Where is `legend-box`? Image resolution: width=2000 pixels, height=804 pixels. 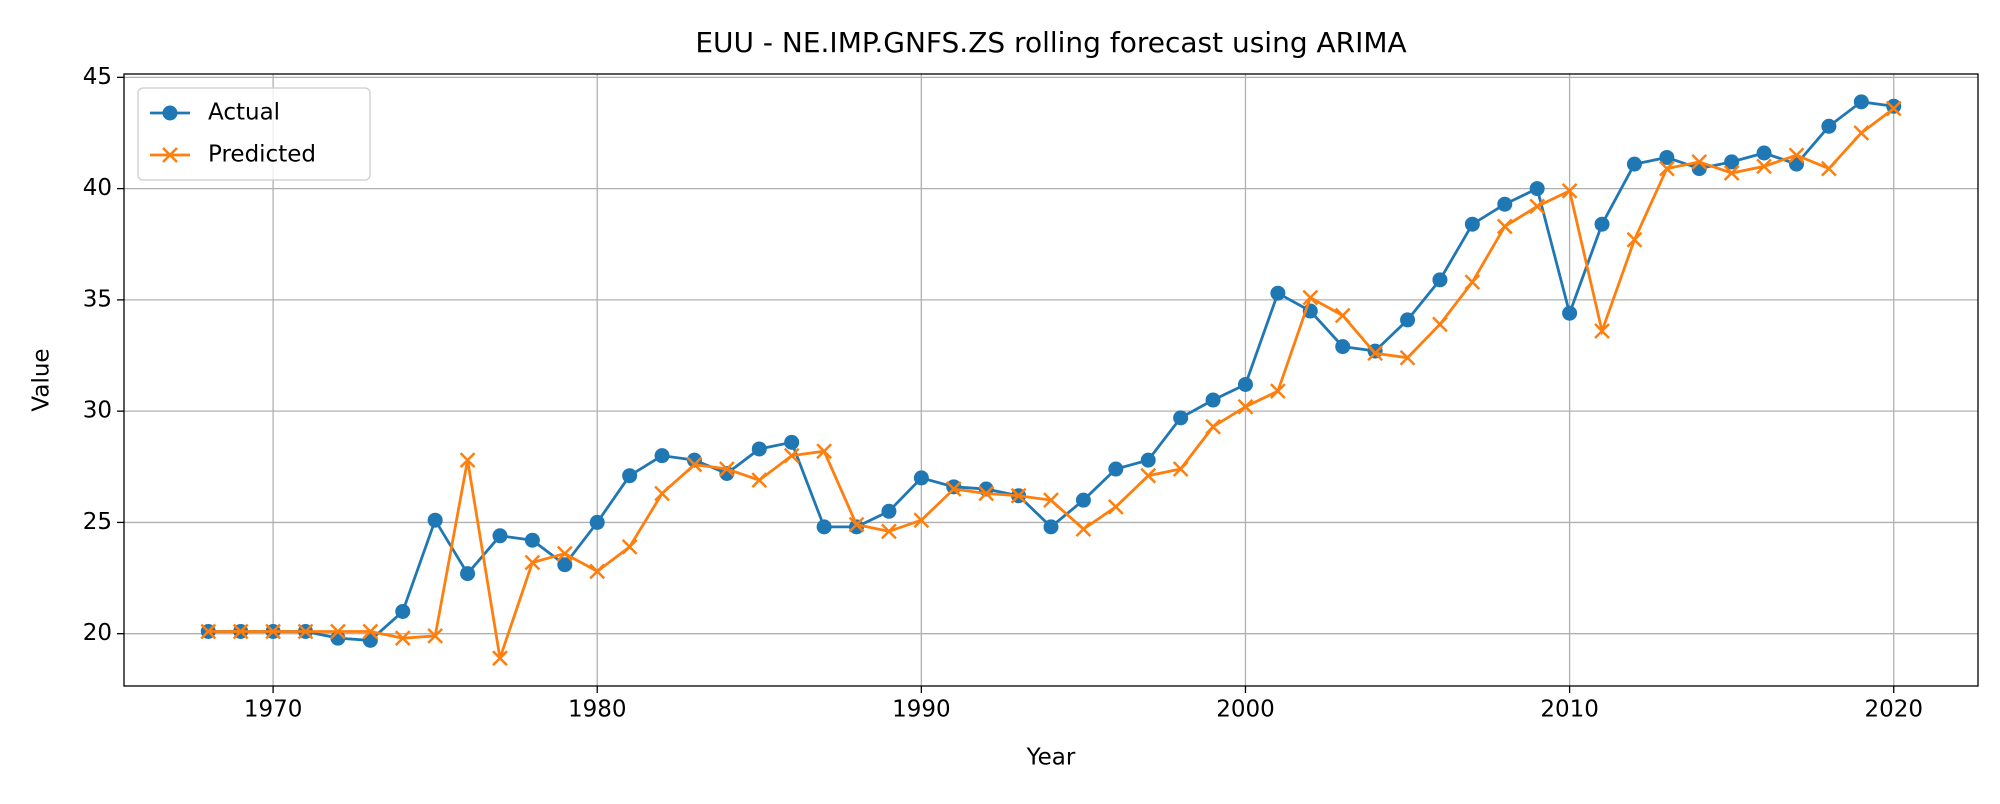
legend-box is located at coordinates (254, 134).